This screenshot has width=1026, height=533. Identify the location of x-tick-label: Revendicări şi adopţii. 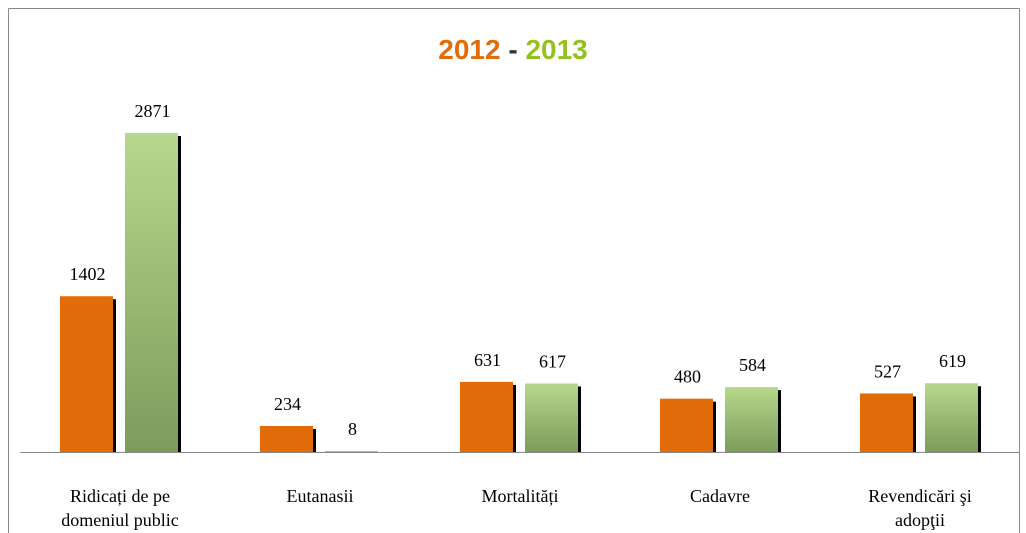
(920, 508).